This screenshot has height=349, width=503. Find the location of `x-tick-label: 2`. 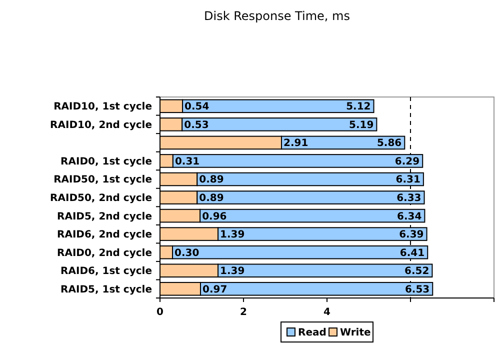

x-tick-label: 2 is located at coordinates (244, 312).